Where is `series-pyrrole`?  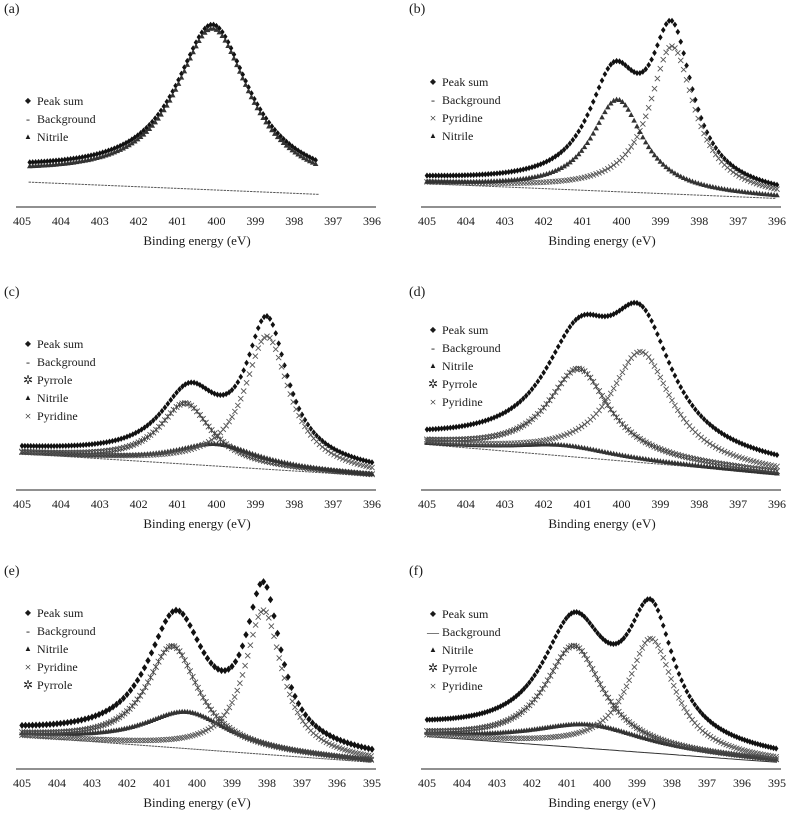 series-pyrrole is located at coordinates (602, 420).